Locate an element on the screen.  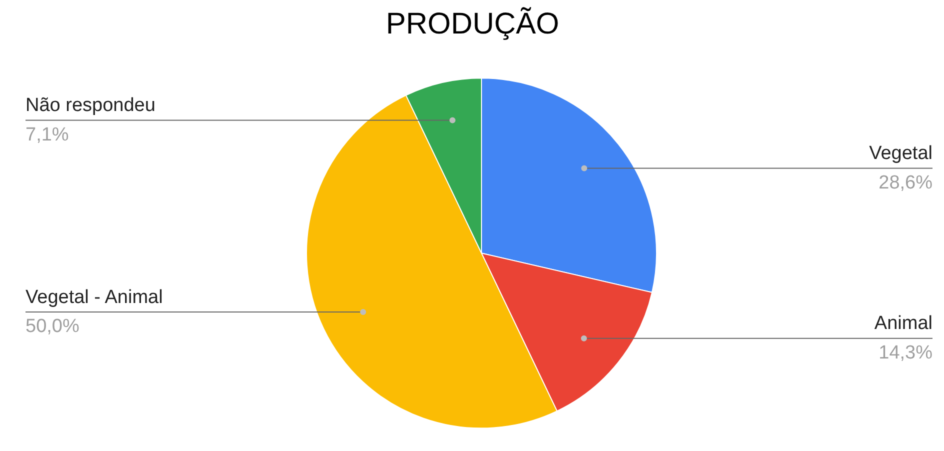
data-label: 28,6% is located at coordinates (905, 183).